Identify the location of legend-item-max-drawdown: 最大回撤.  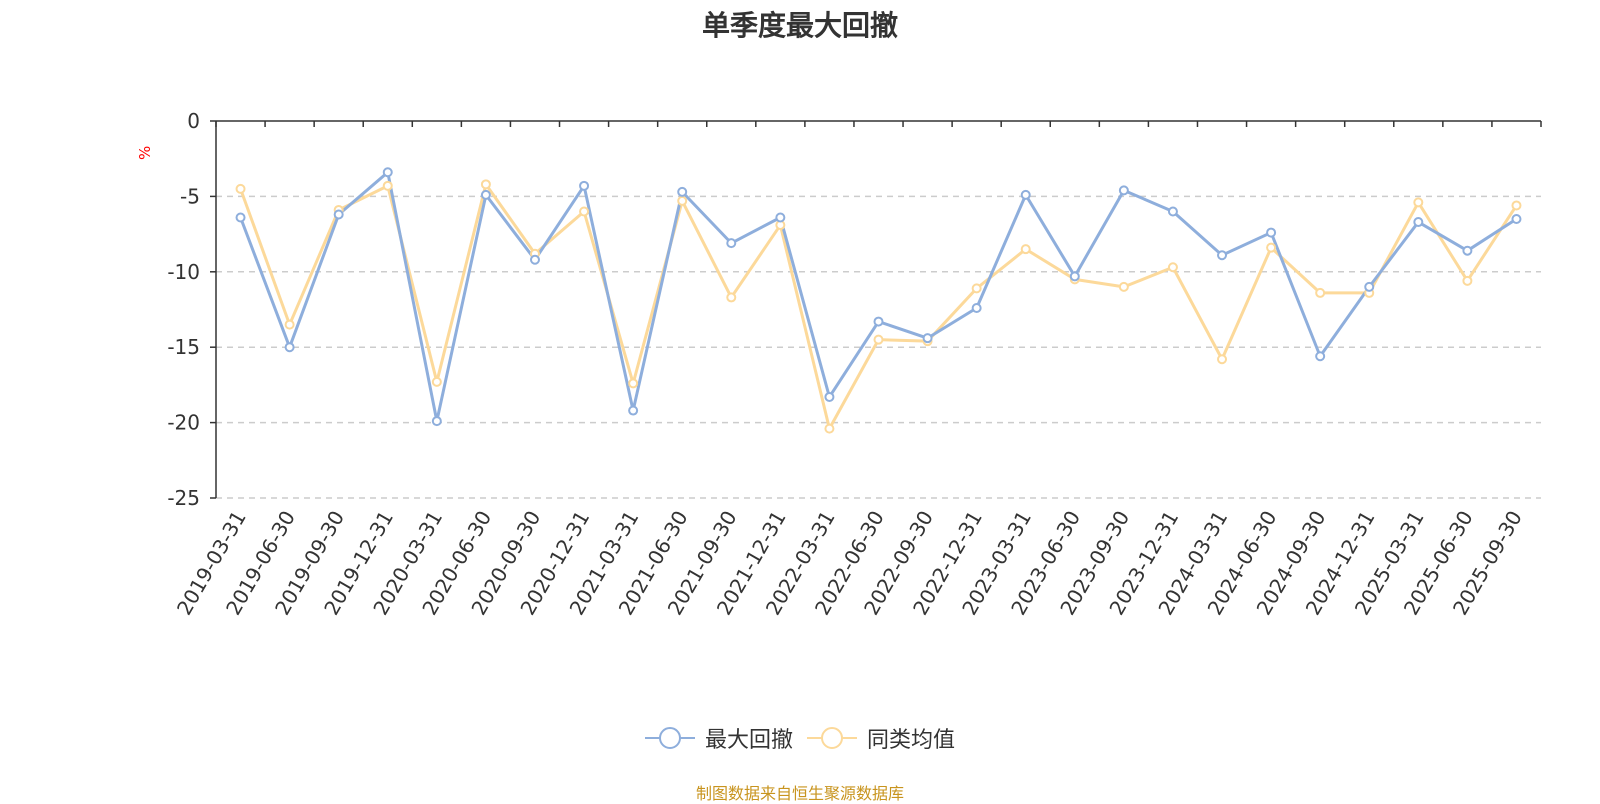
(718, 738).